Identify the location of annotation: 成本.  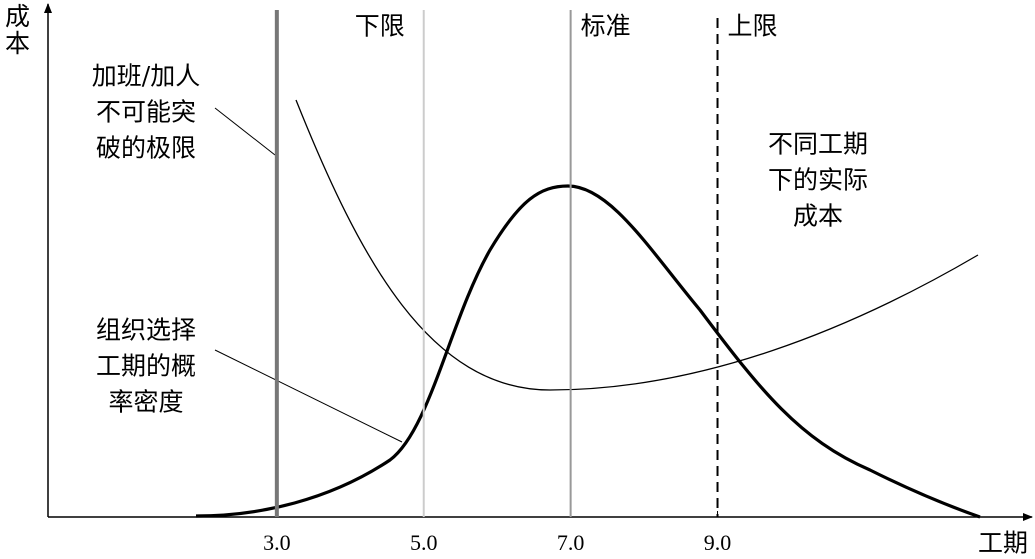
(818, 216).